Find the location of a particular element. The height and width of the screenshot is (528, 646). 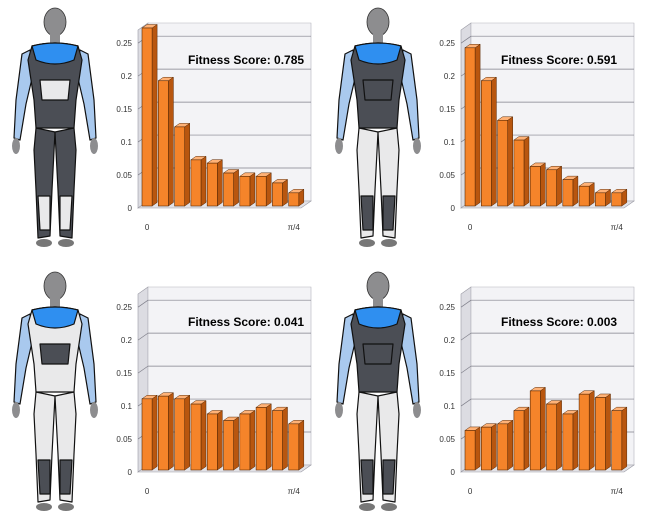

neck is located at coordinates (378, 38).